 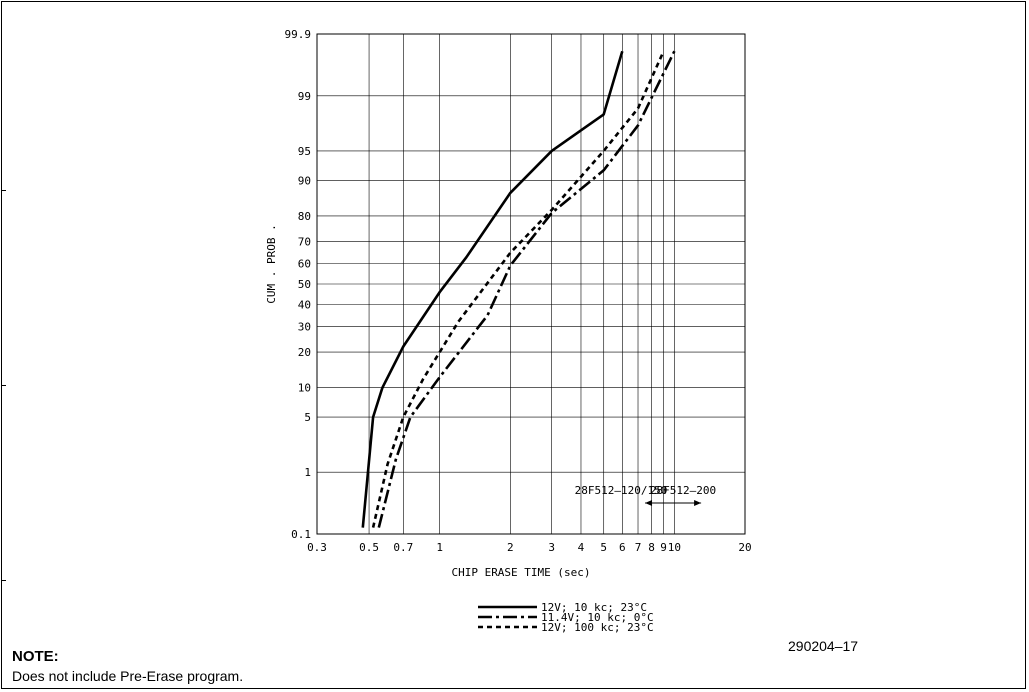 I want to click on x-tick-label: 6, so click(x=622, y=547).